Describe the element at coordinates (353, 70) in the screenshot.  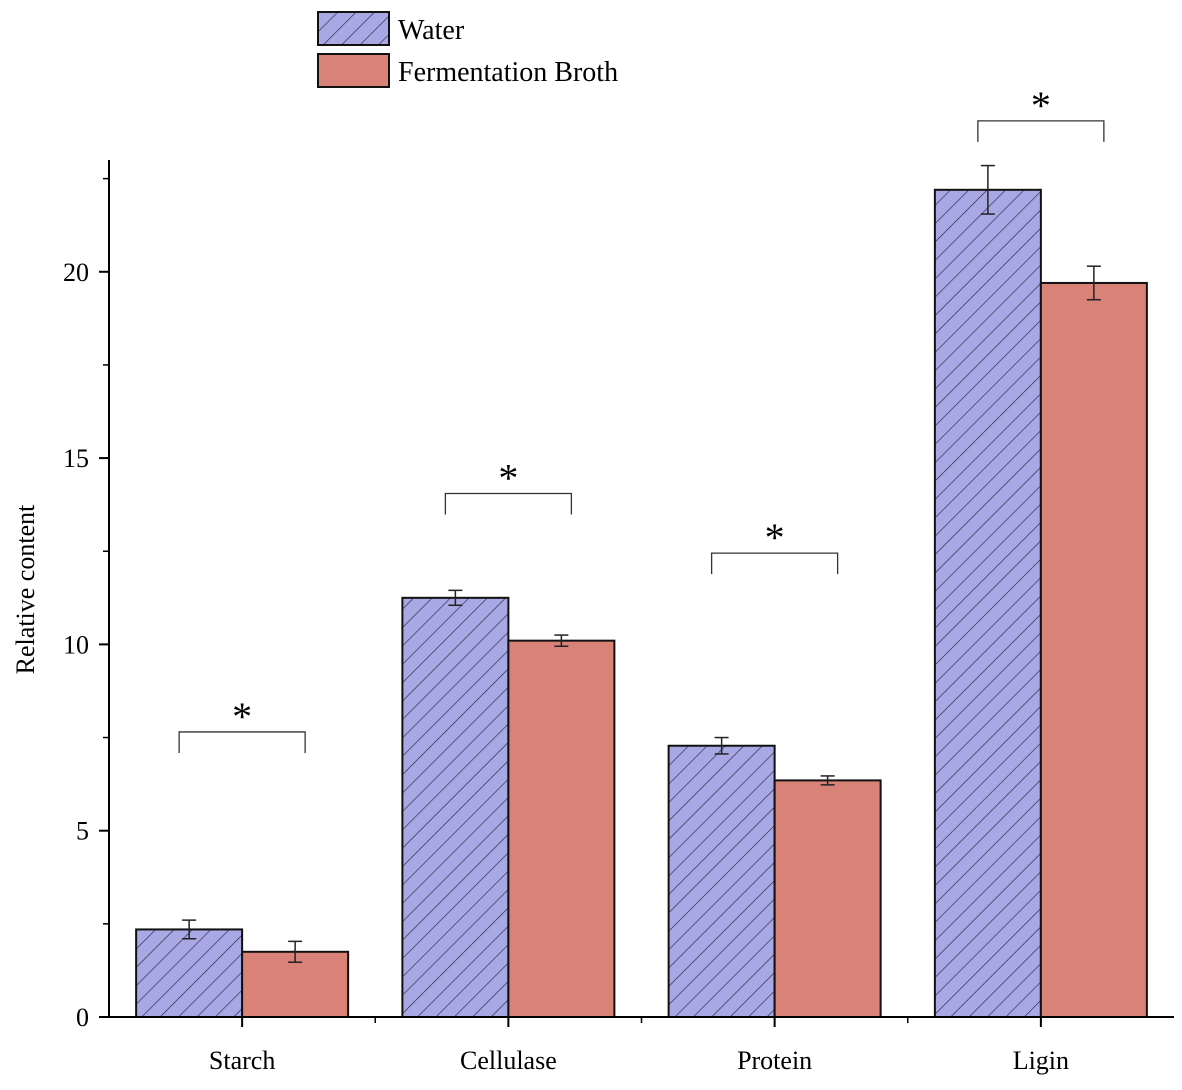
I see `legend-swatch-fermentation-broth` at that location.